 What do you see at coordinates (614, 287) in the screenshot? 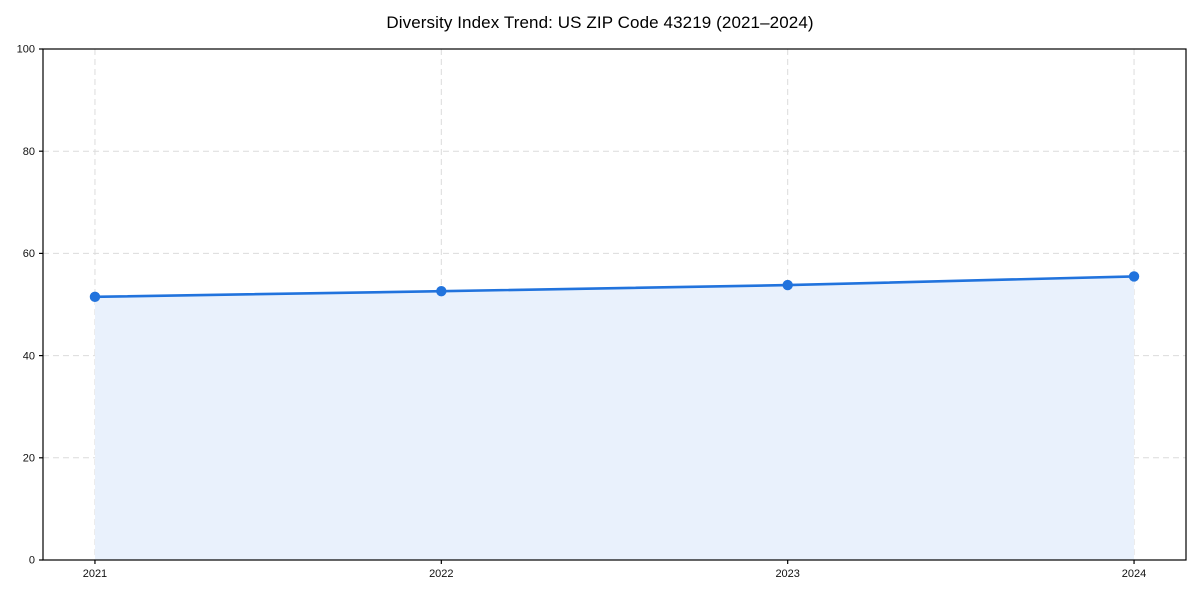
I see `trend-line` at bounding box center [614, 287].